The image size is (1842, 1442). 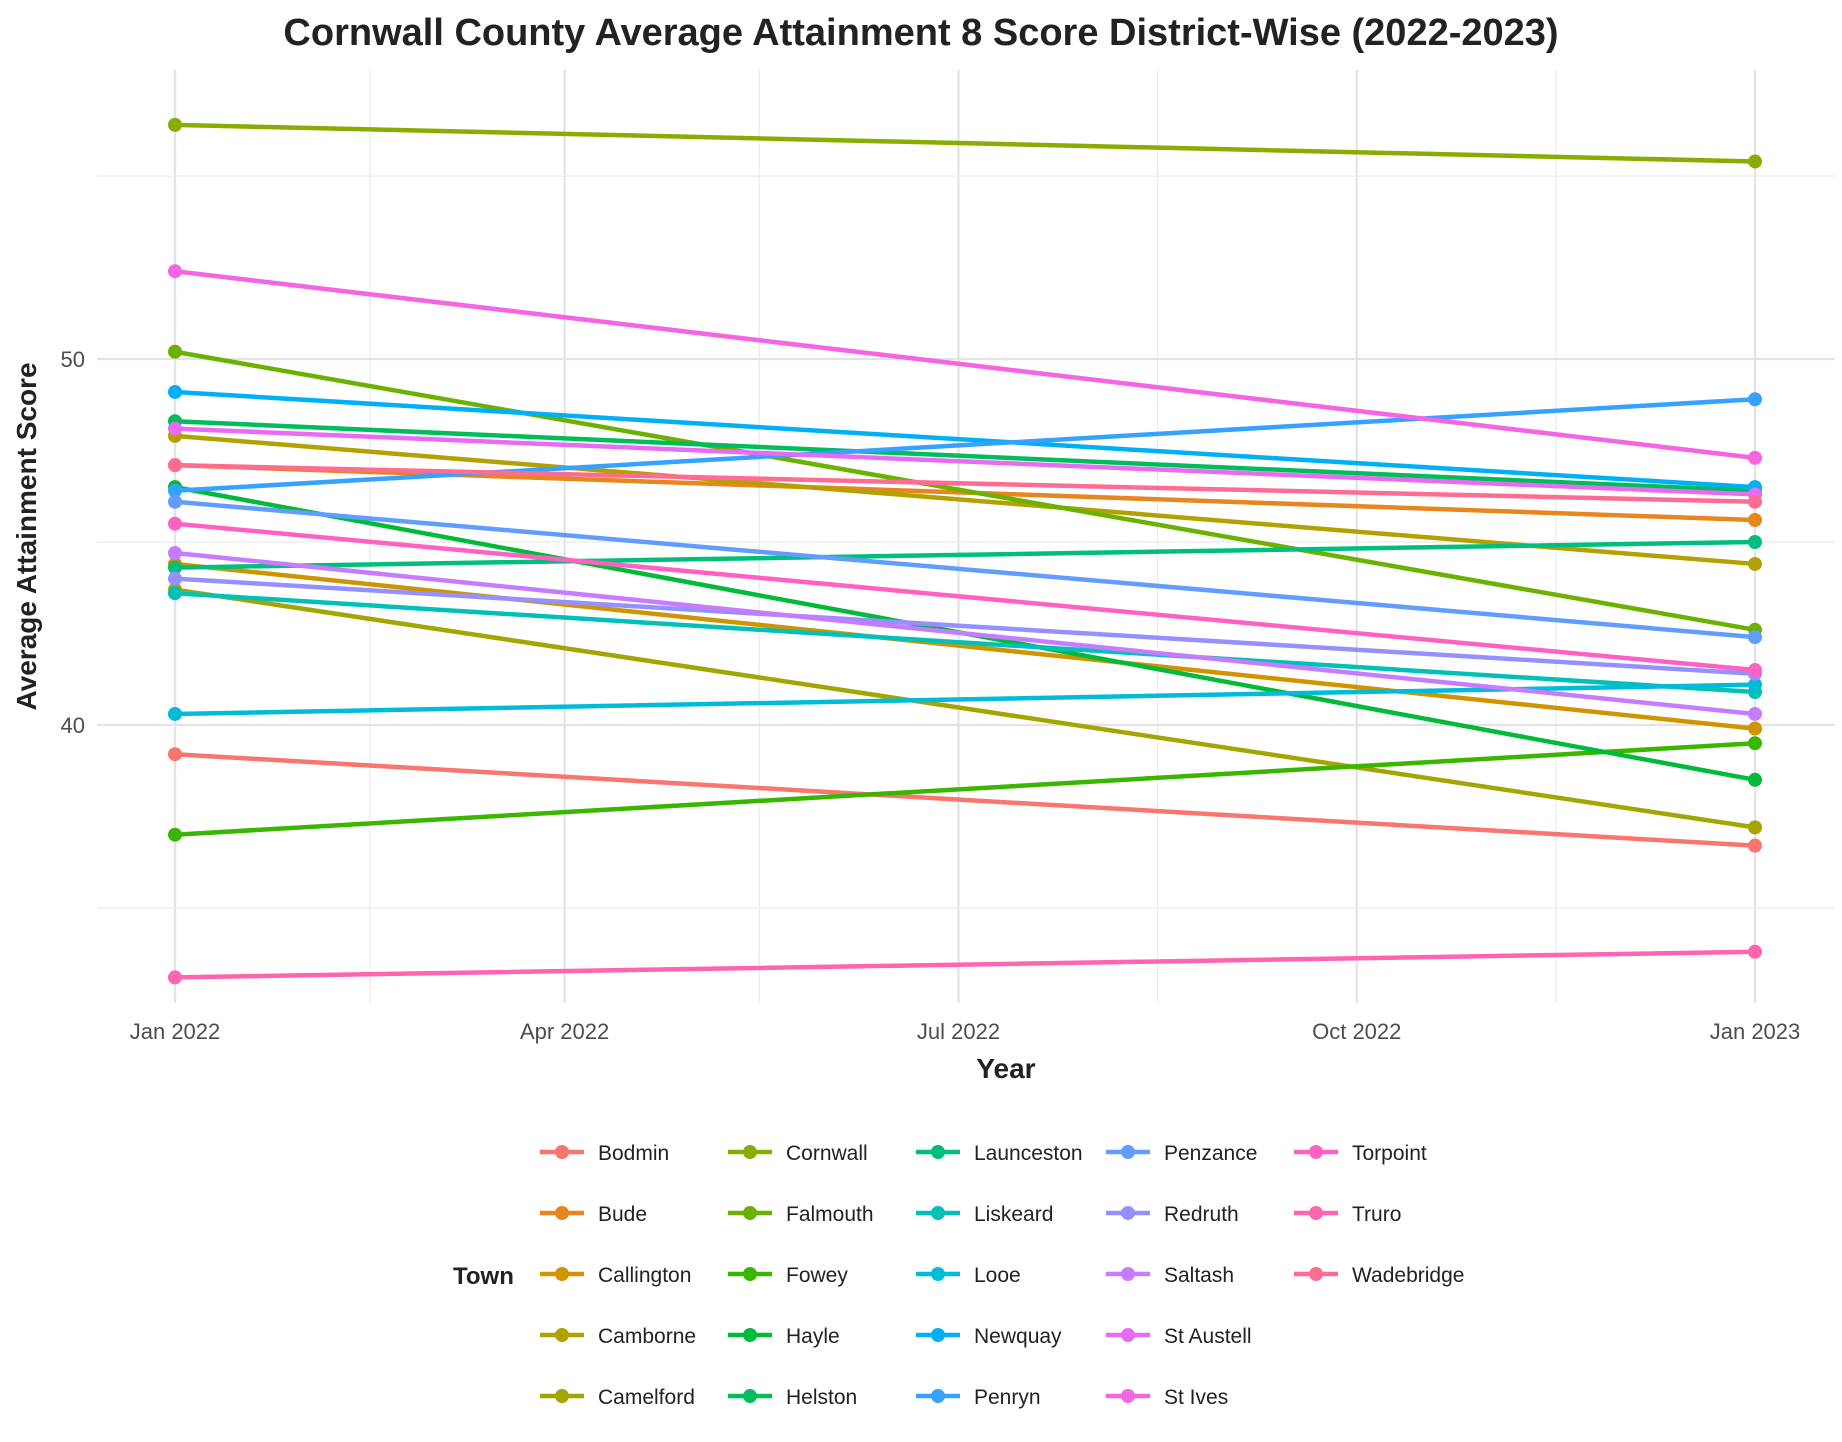 What do you see at coordinates (73, 359) in the screenshot?
I see `y-tick-label: 50` at bounding box center [73, 359].